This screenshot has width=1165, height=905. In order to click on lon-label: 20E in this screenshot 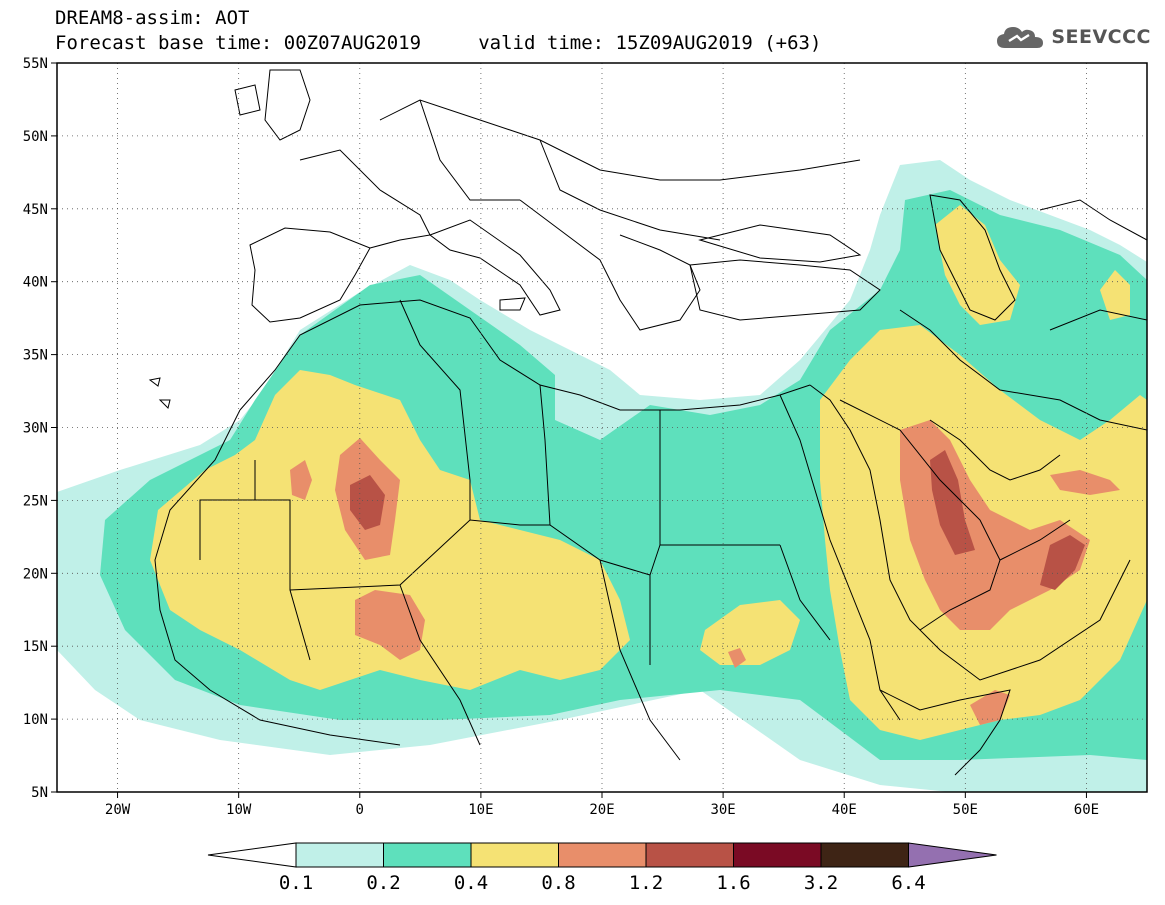, I will do `click(601, 810)`.